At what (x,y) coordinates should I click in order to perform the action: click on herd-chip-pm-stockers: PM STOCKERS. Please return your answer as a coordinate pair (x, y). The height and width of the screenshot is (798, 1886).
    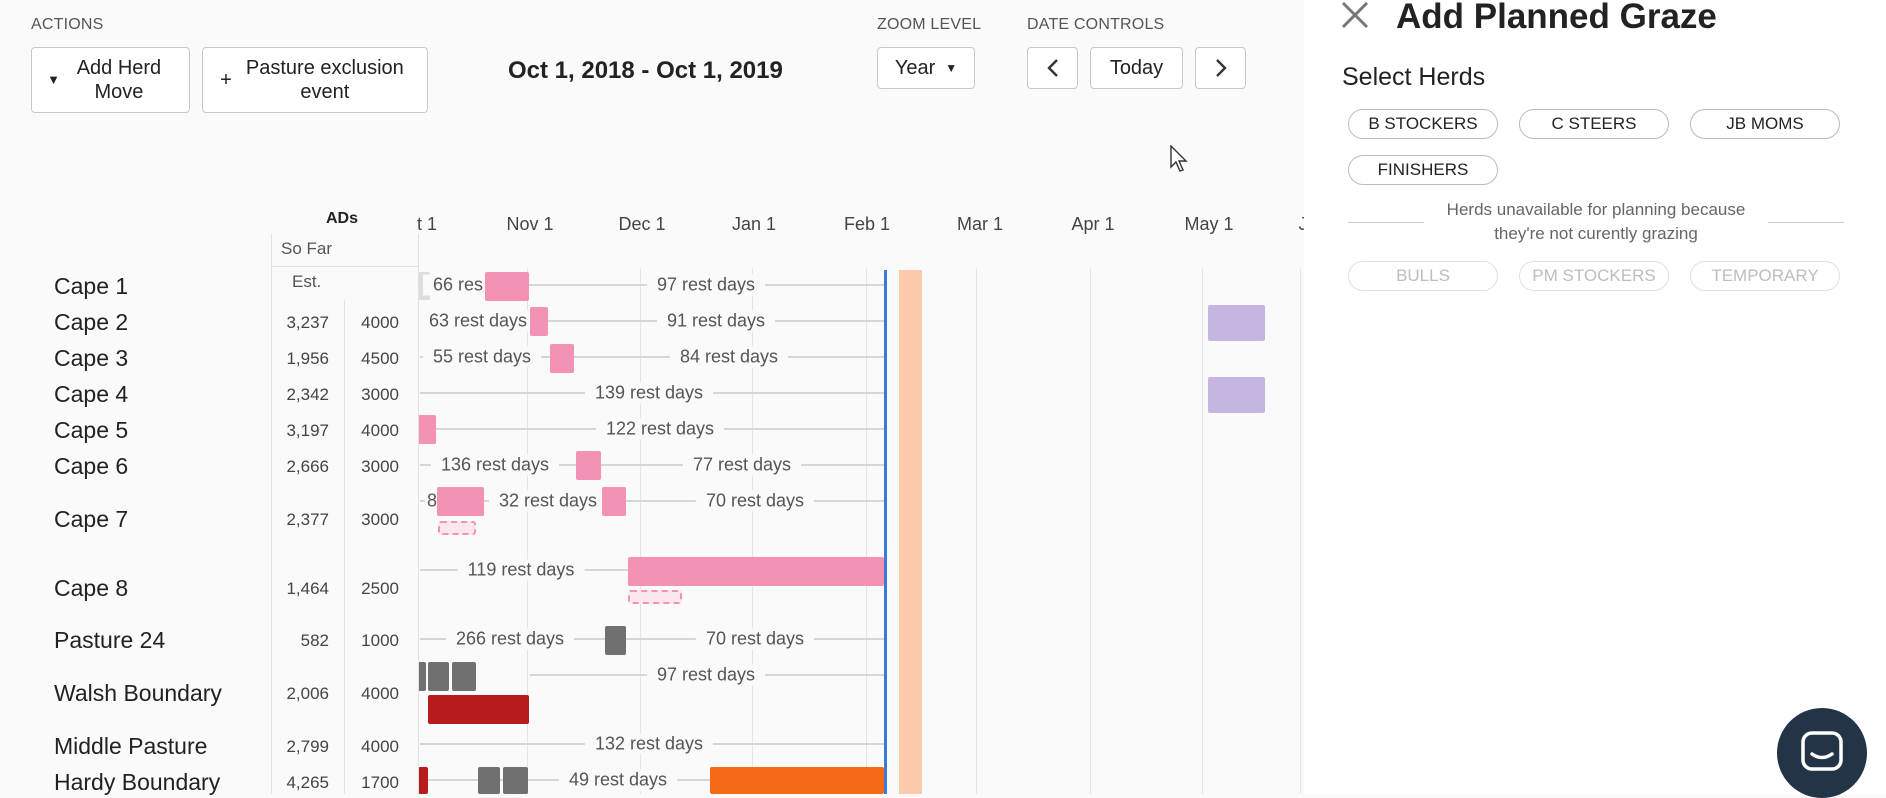
    Looking at the image, I should click on (1594, 276).